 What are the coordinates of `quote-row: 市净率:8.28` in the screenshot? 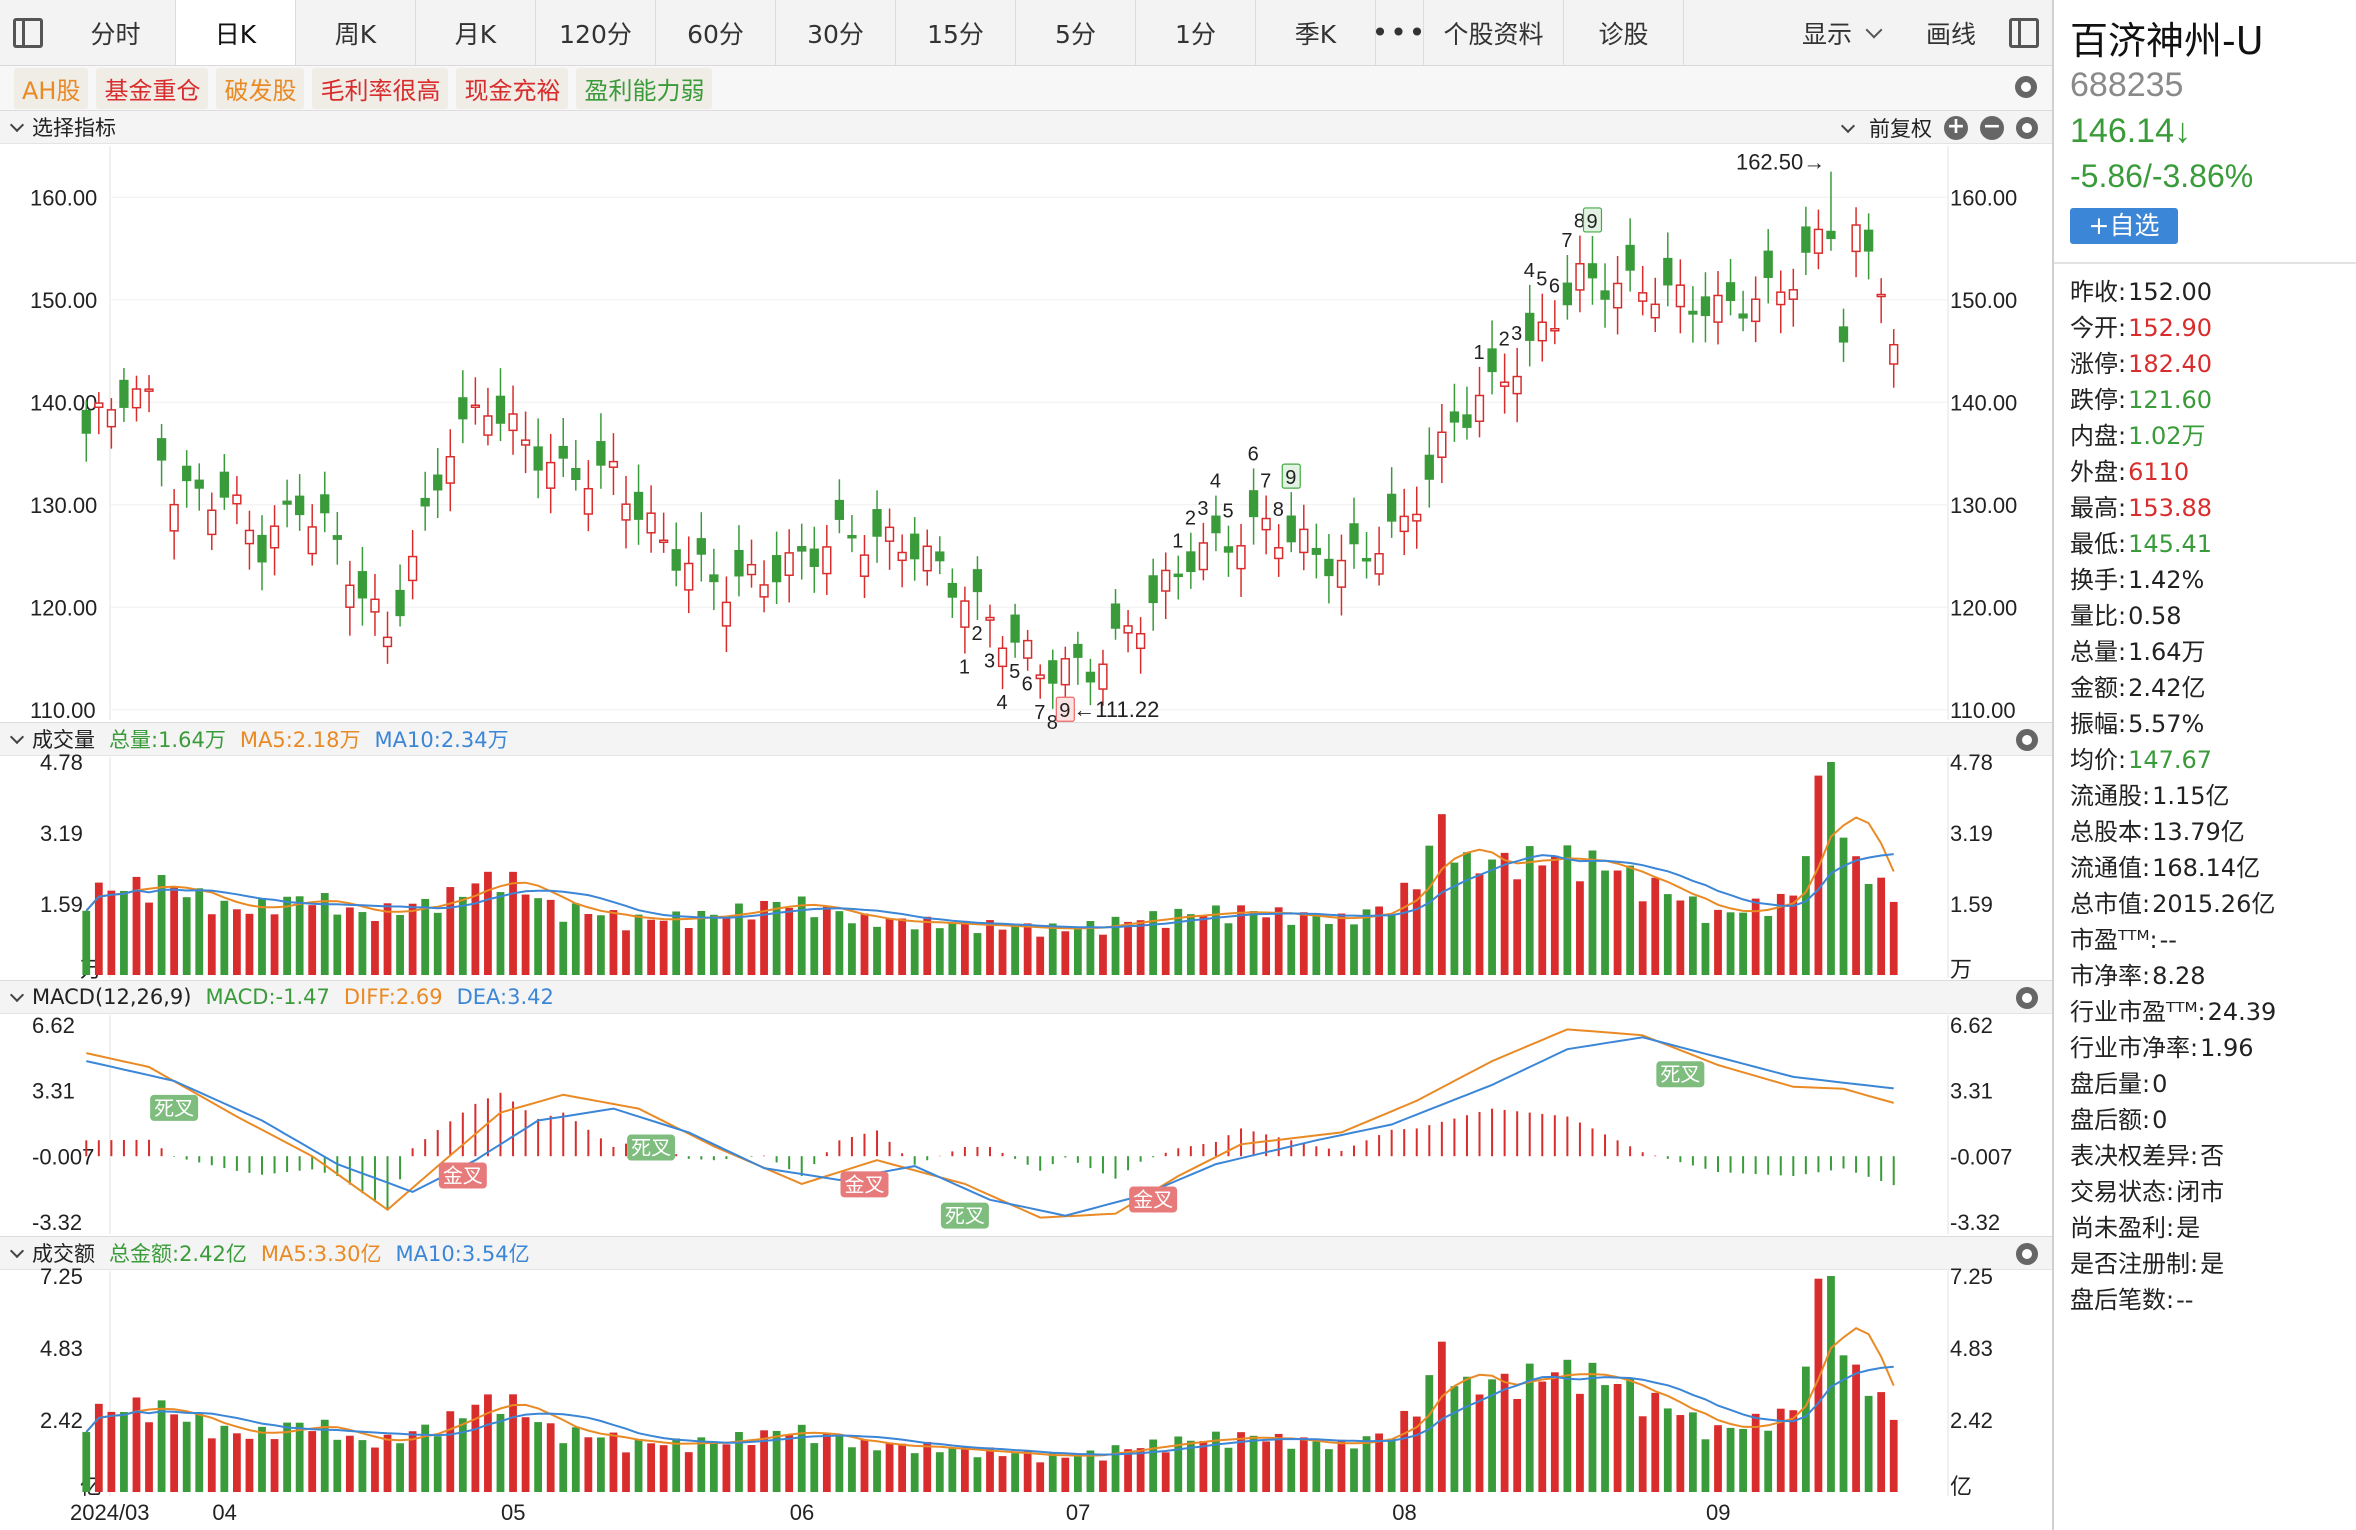 It's located at (2138, 973).